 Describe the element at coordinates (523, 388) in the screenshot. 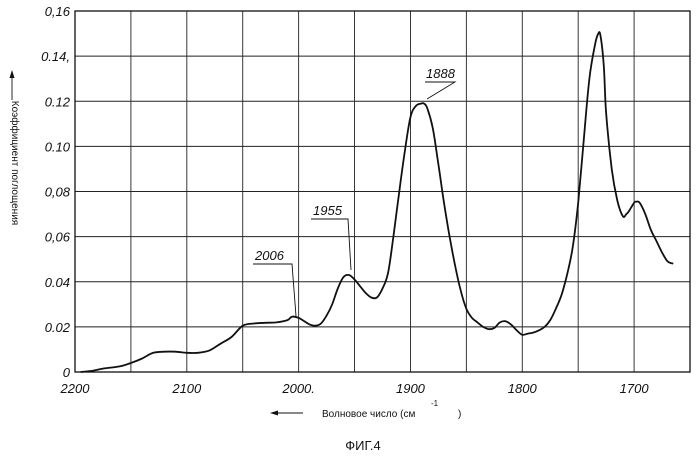

I see `x-tick-label: 1800` at that location.